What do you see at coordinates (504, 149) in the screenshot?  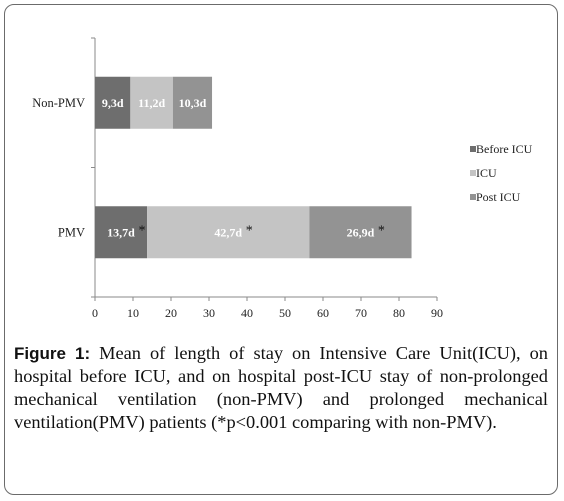 I see `legend-label: Before ICU` at bounding box center [504, 149].